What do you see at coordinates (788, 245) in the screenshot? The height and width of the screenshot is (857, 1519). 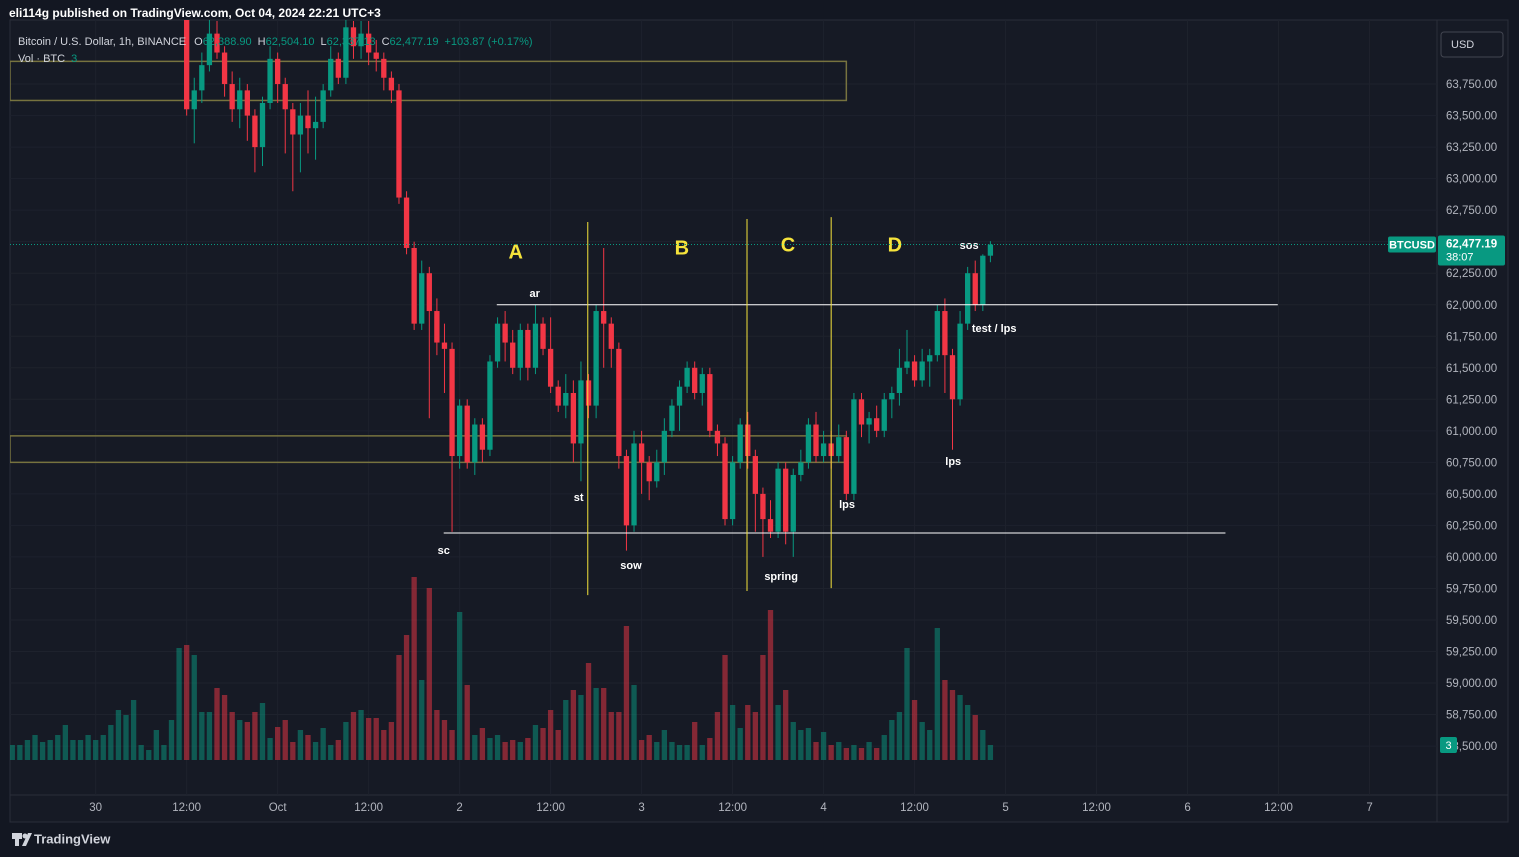 I see `annotation: C` at bounding box center [788, 245].